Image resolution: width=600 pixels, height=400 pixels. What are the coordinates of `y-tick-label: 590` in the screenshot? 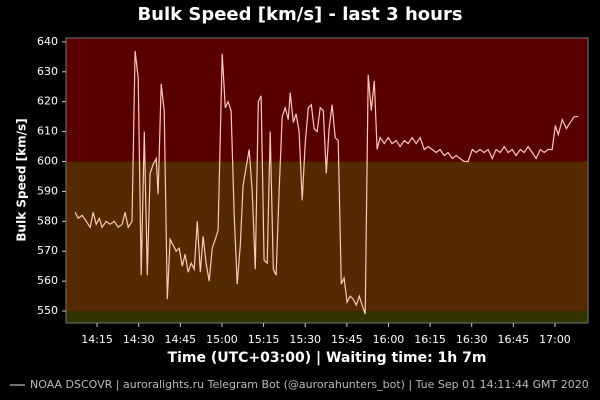 It's located at (47, 190).